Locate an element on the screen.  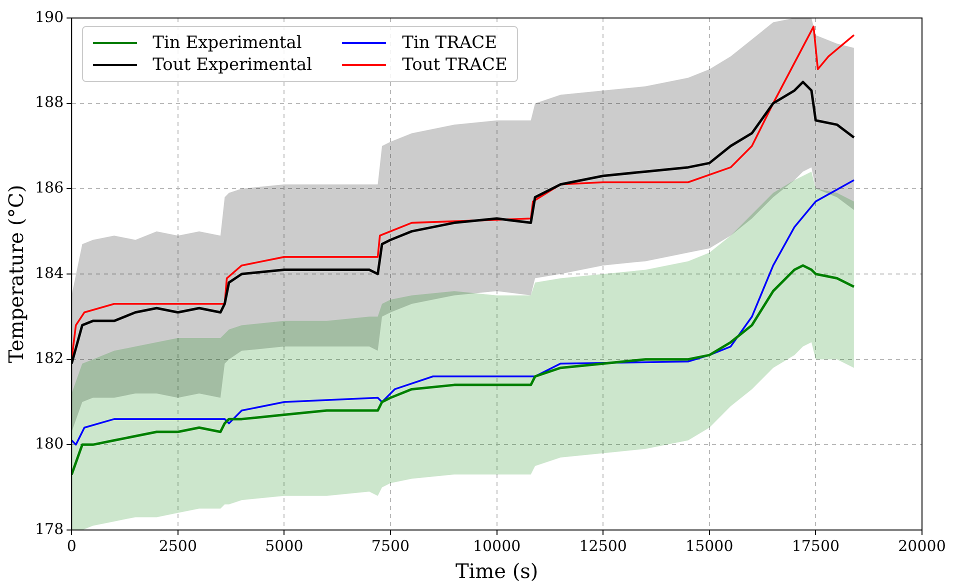
x-tick-label: 5000 is located at coordinates (284, 545).